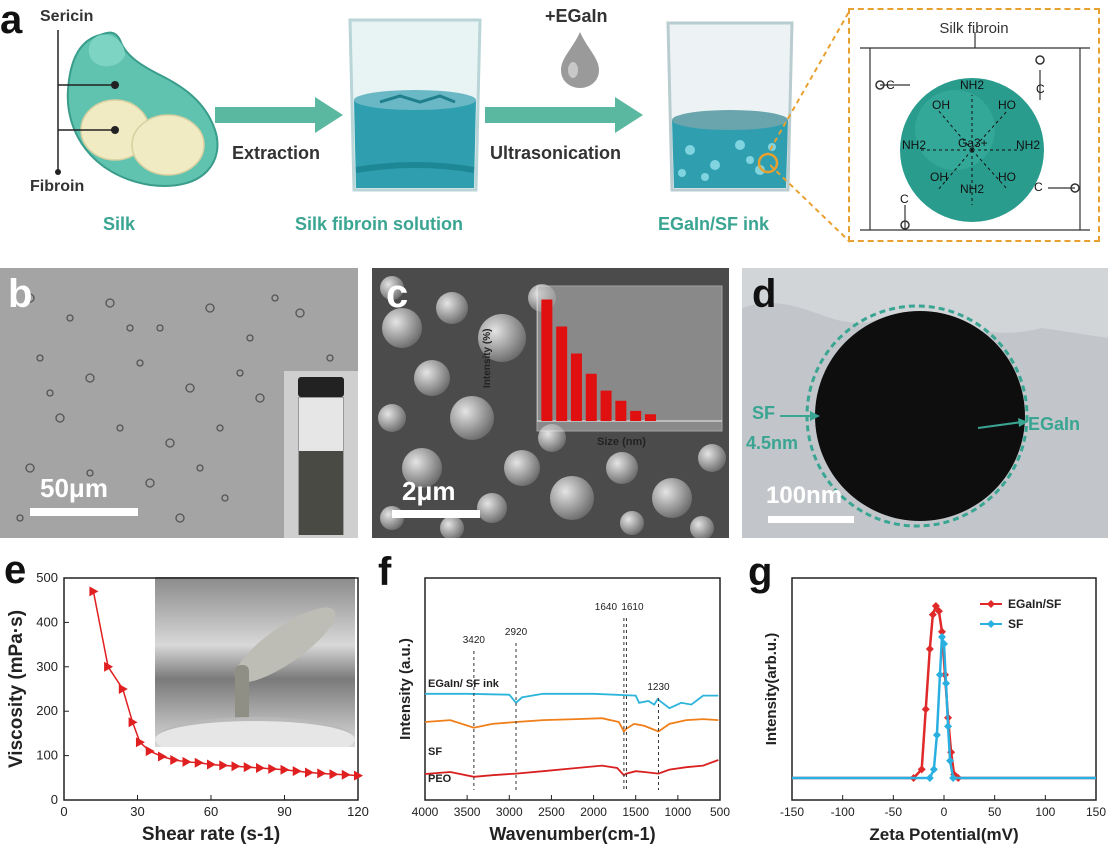 Image resolution: width=1108 pixels, height=848 pixels. Describe the element at coordinates (764, 294) in the screenshot. I see `panel-label-d: d` at that location.